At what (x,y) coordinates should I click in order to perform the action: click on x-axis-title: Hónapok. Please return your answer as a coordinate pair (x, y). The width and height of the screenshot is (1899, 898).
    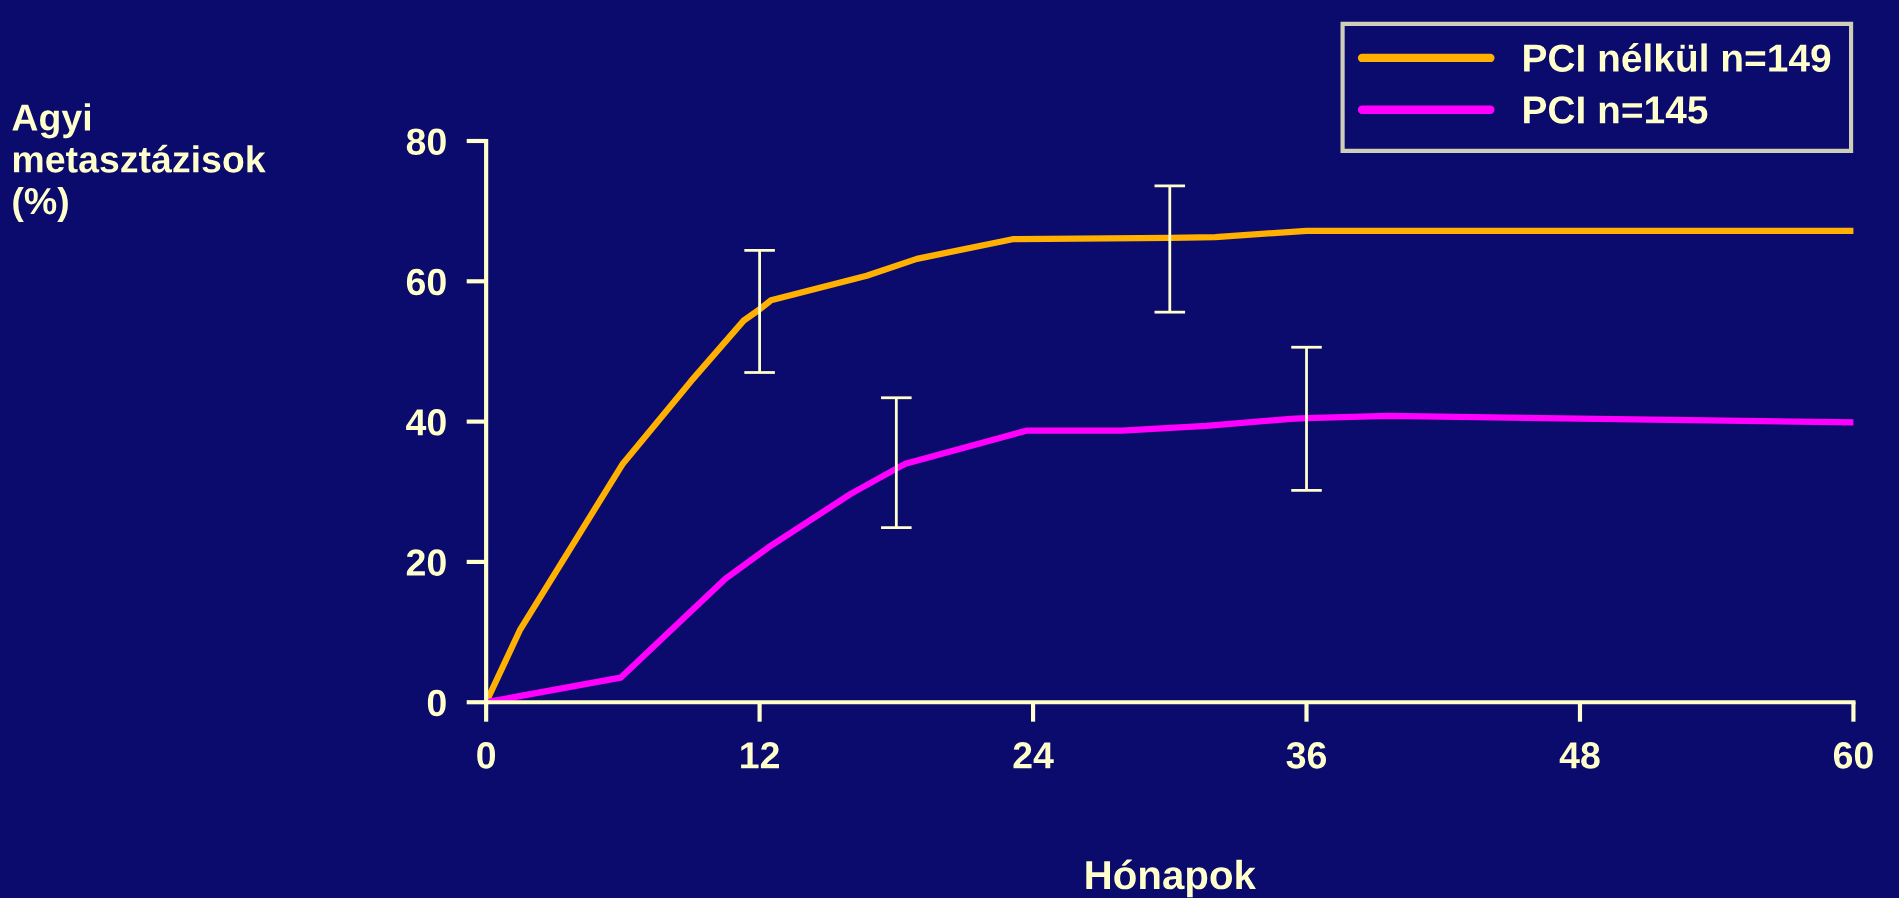
    Looking at the image, I should click on (1171, 878).